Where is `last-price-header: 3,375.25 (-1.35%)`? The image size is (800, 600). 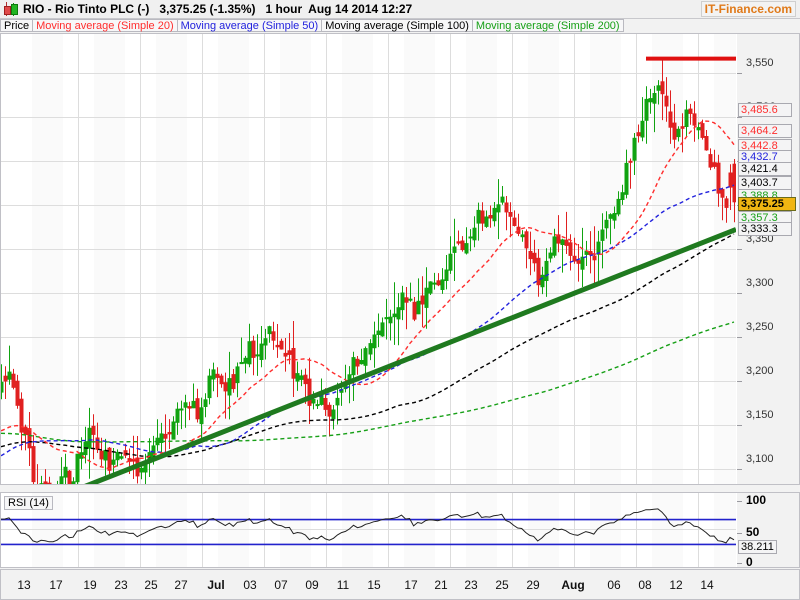
last-price-header: 3,375.25 (-1.35%) is located at coordinates (207, 9).